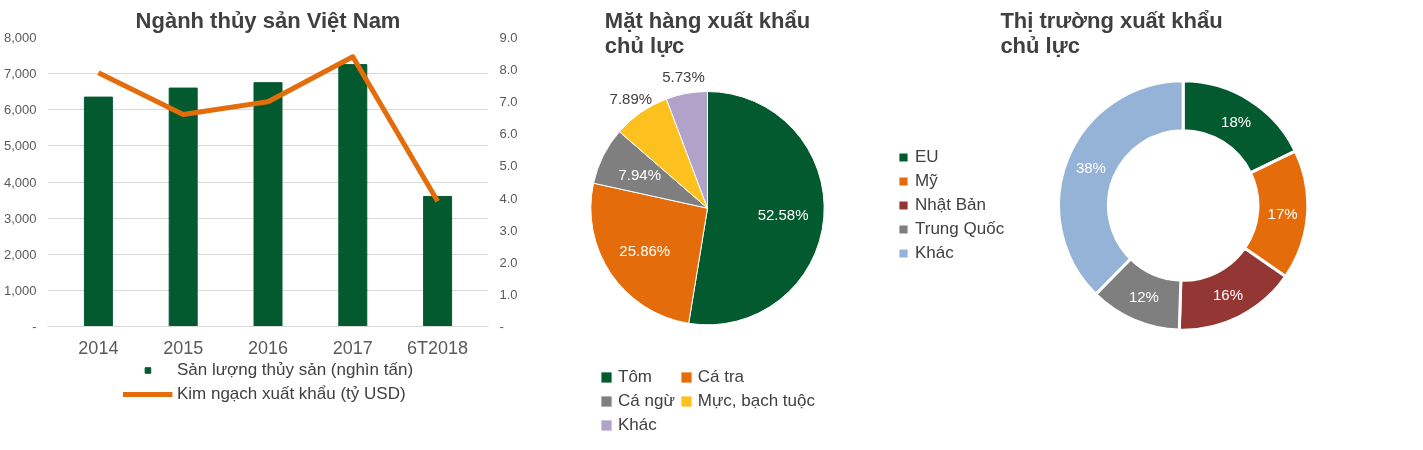 This screenshot has width=1423, height=450. Describe the element at coordinates (20, 182) in the screenshot. I see `y-tick-label: 4,000` at that location.